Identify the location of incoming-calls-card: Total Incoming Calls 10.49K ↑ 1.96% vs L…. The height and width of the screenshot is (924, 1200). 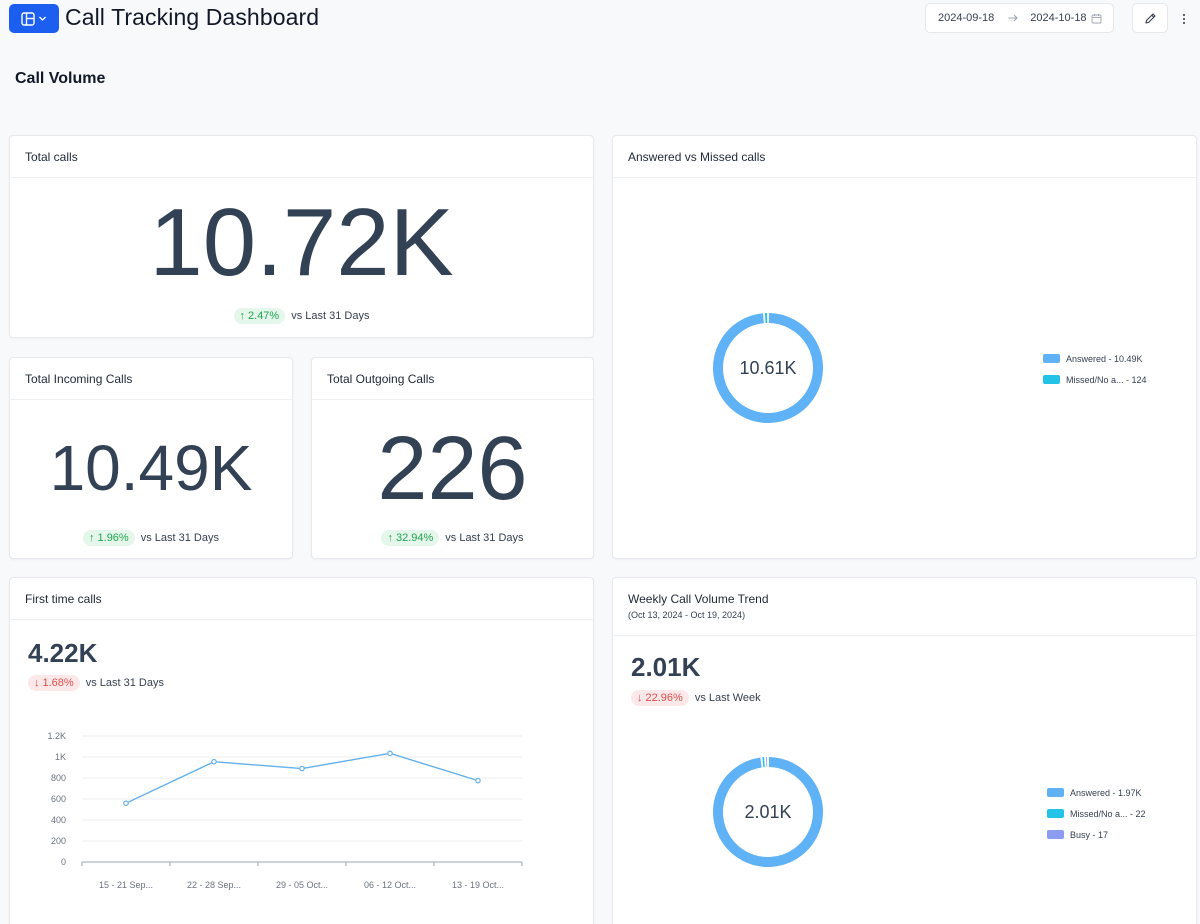
(151, 458).